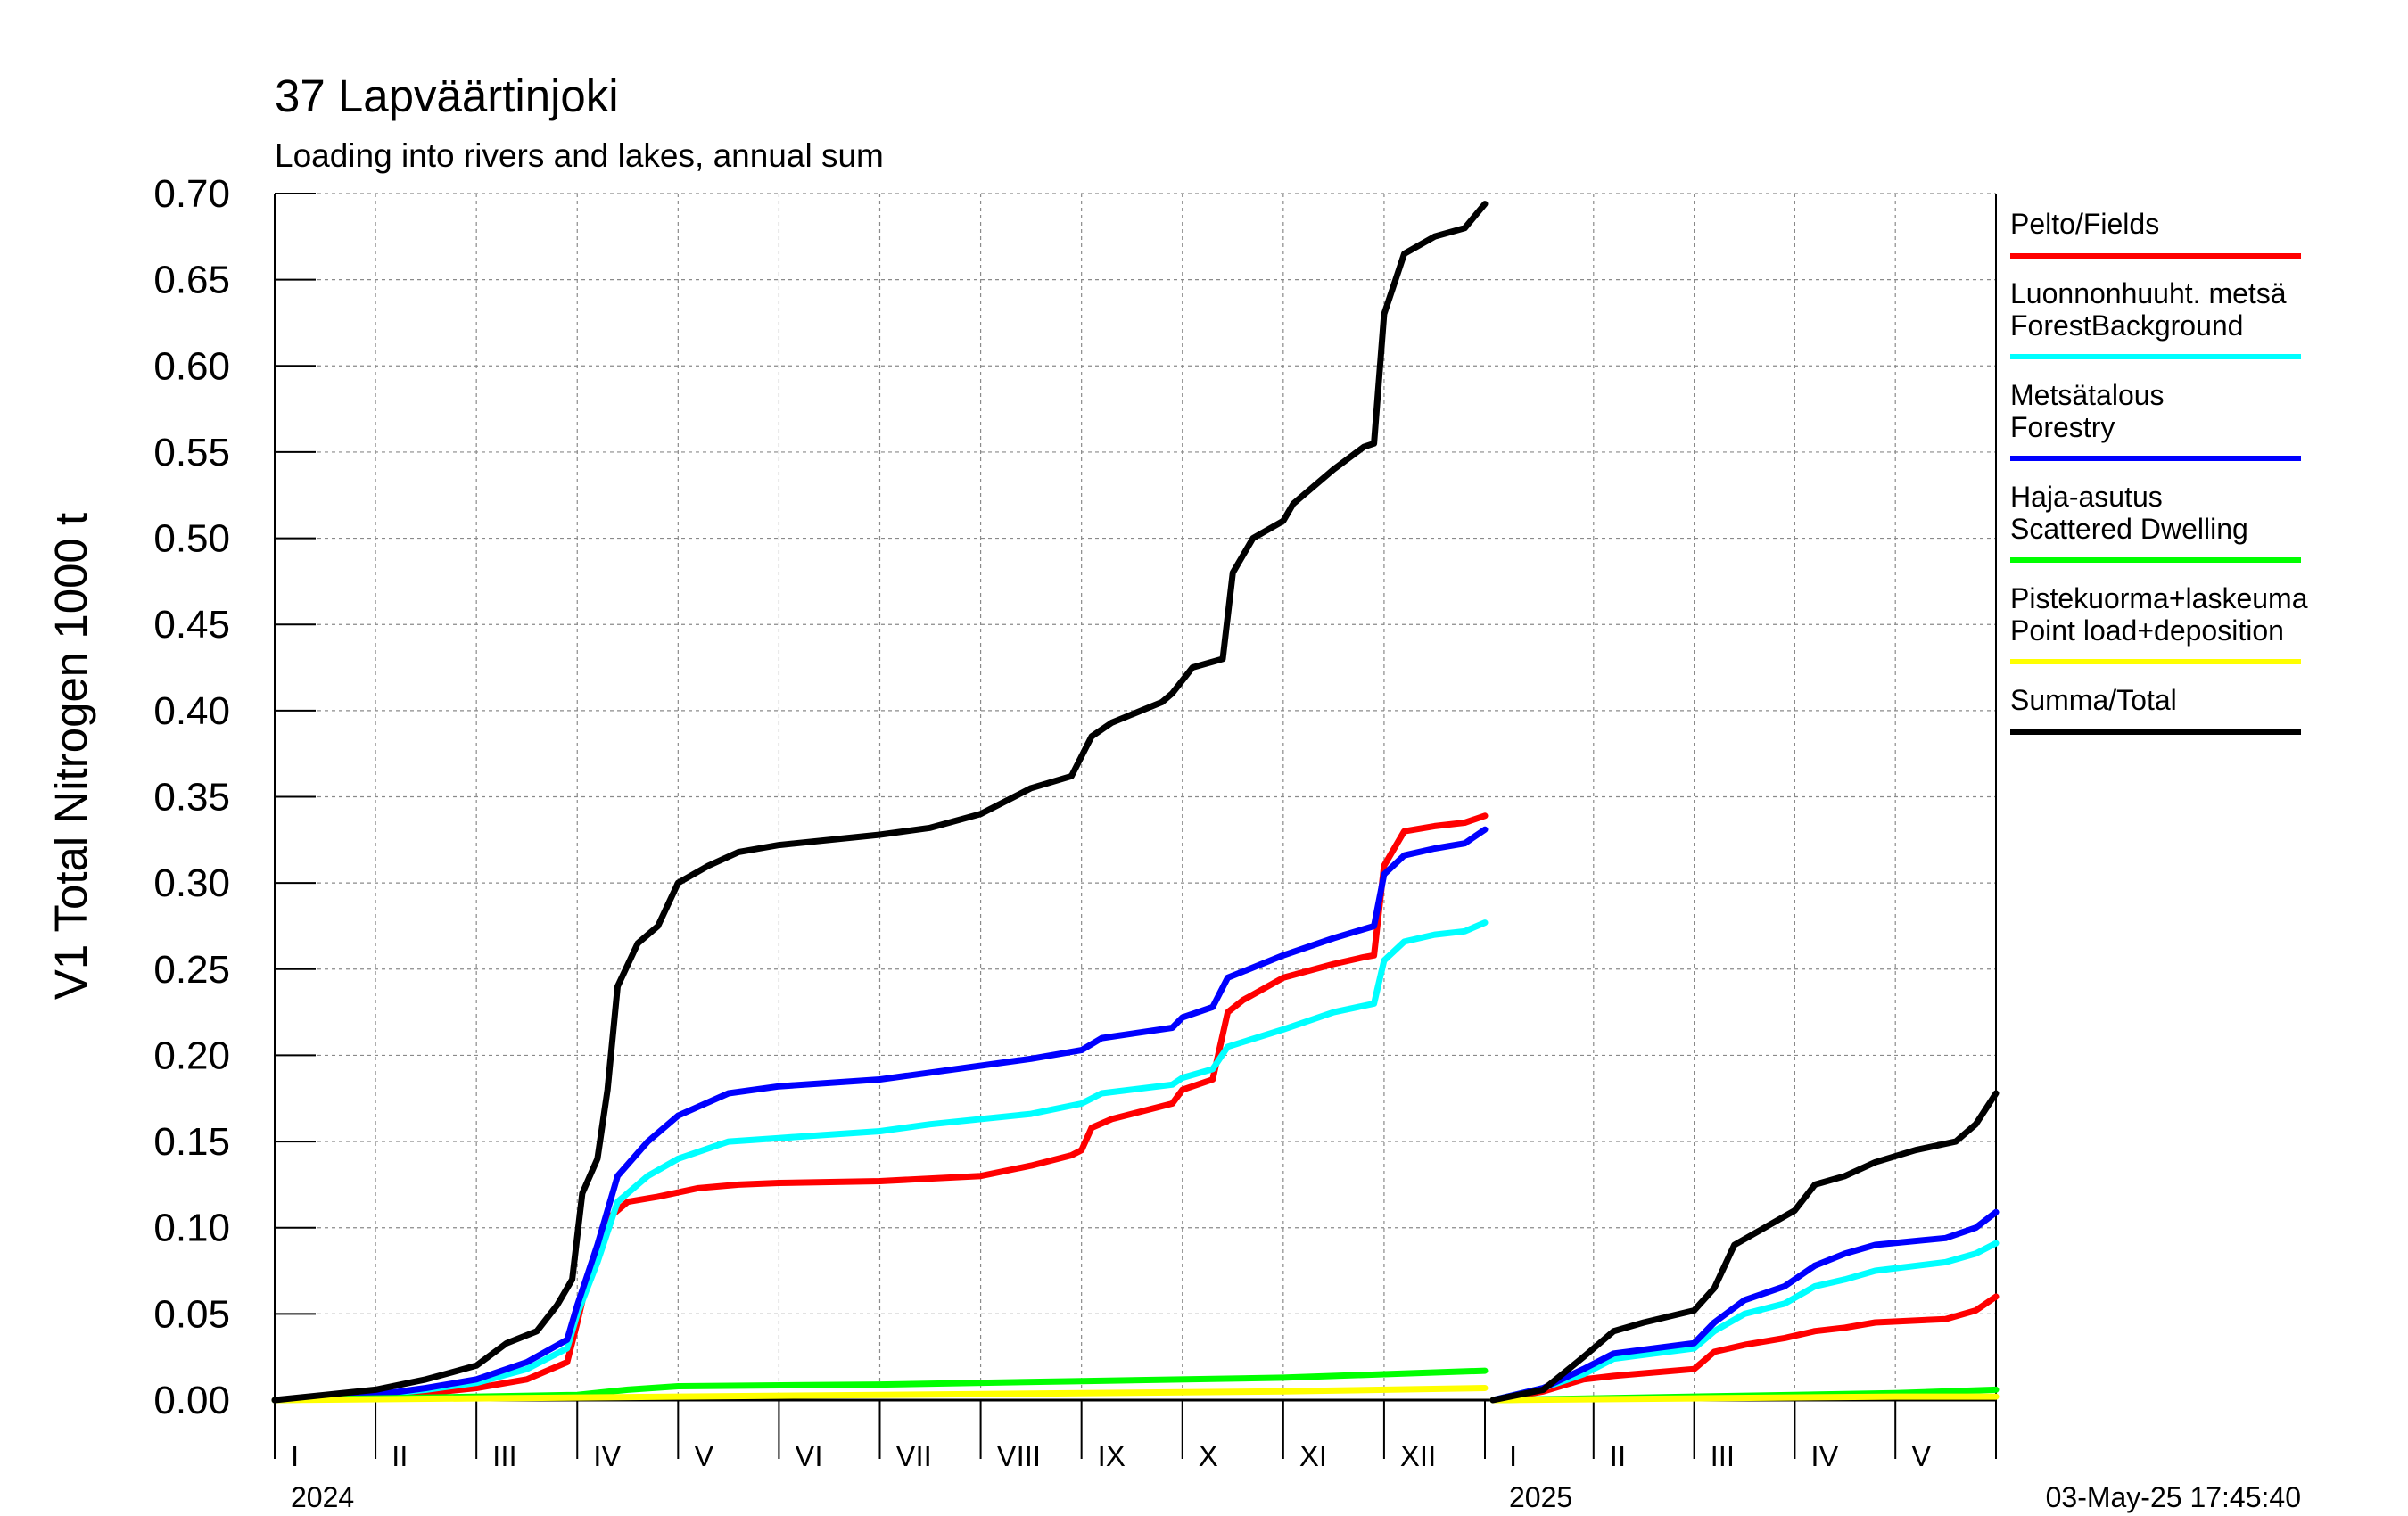  Describe the element at coordinates (914, 1455) in the screenshot. I see `month-label: VII` at that location.